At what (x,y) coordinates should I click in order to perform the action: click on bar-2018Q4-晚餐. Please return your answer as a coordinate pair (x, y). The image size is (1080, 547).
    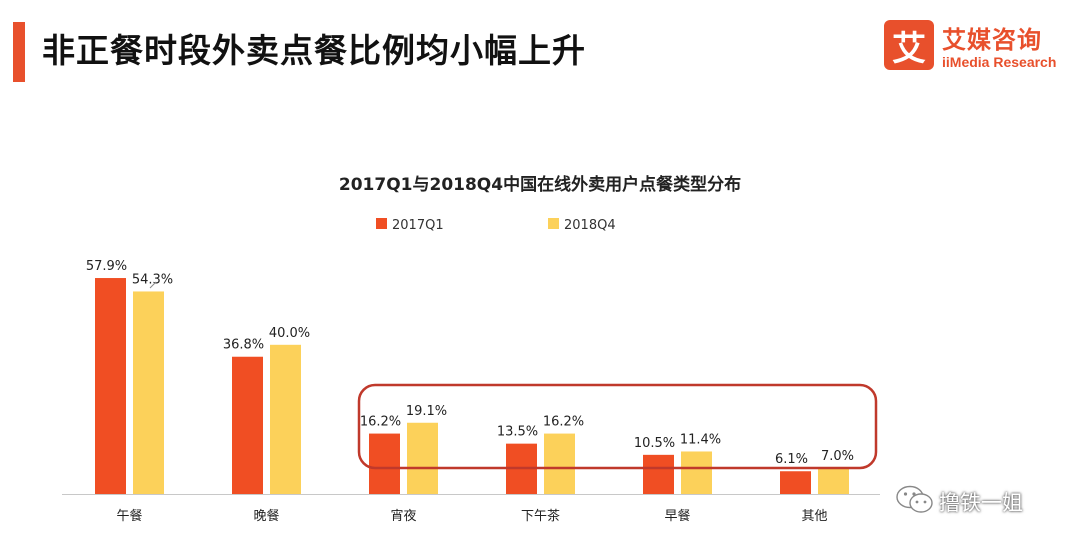
    Looking at the image, I should click on (285, 419).